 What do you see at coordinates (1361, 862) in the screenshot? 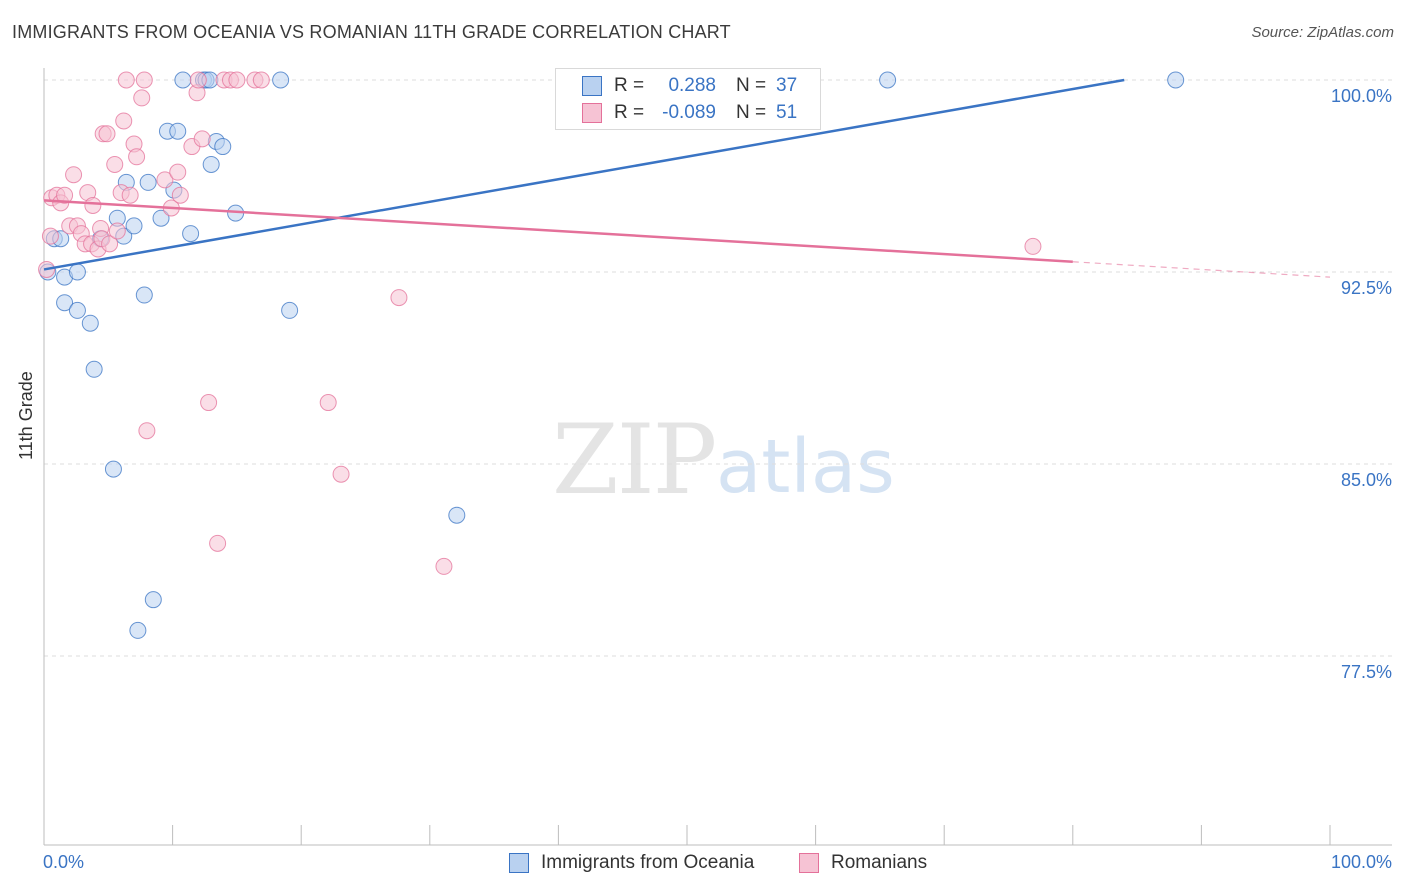
I see `x-tick-label-max: 100.0%` at bounding box center [1361, 862].